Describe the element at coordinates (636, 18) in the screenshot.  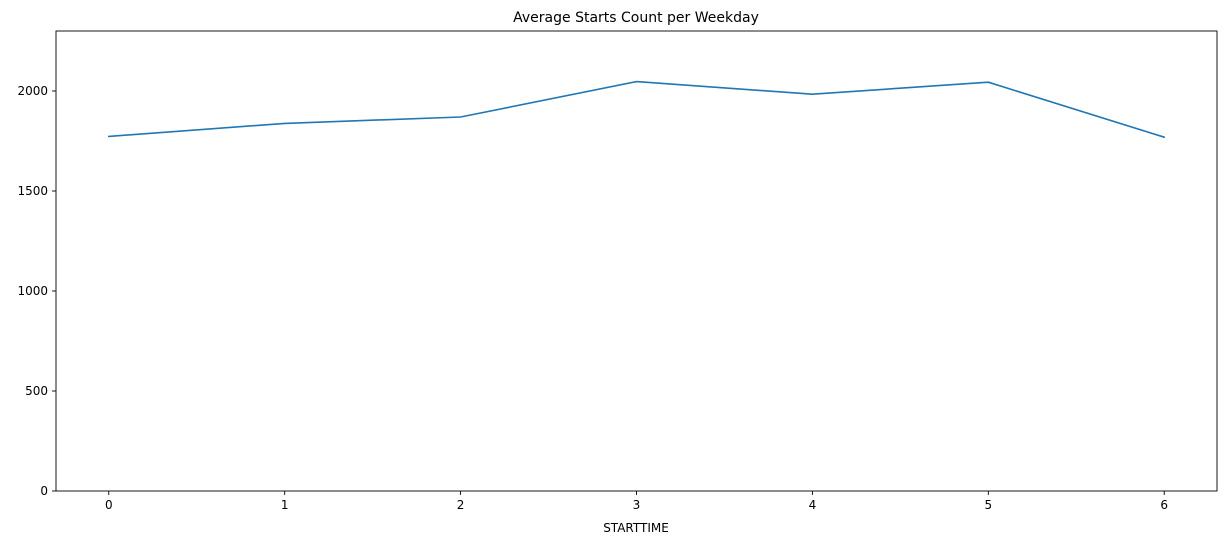
I see `chart-title: Average Starts Count per Weekday` at that location.